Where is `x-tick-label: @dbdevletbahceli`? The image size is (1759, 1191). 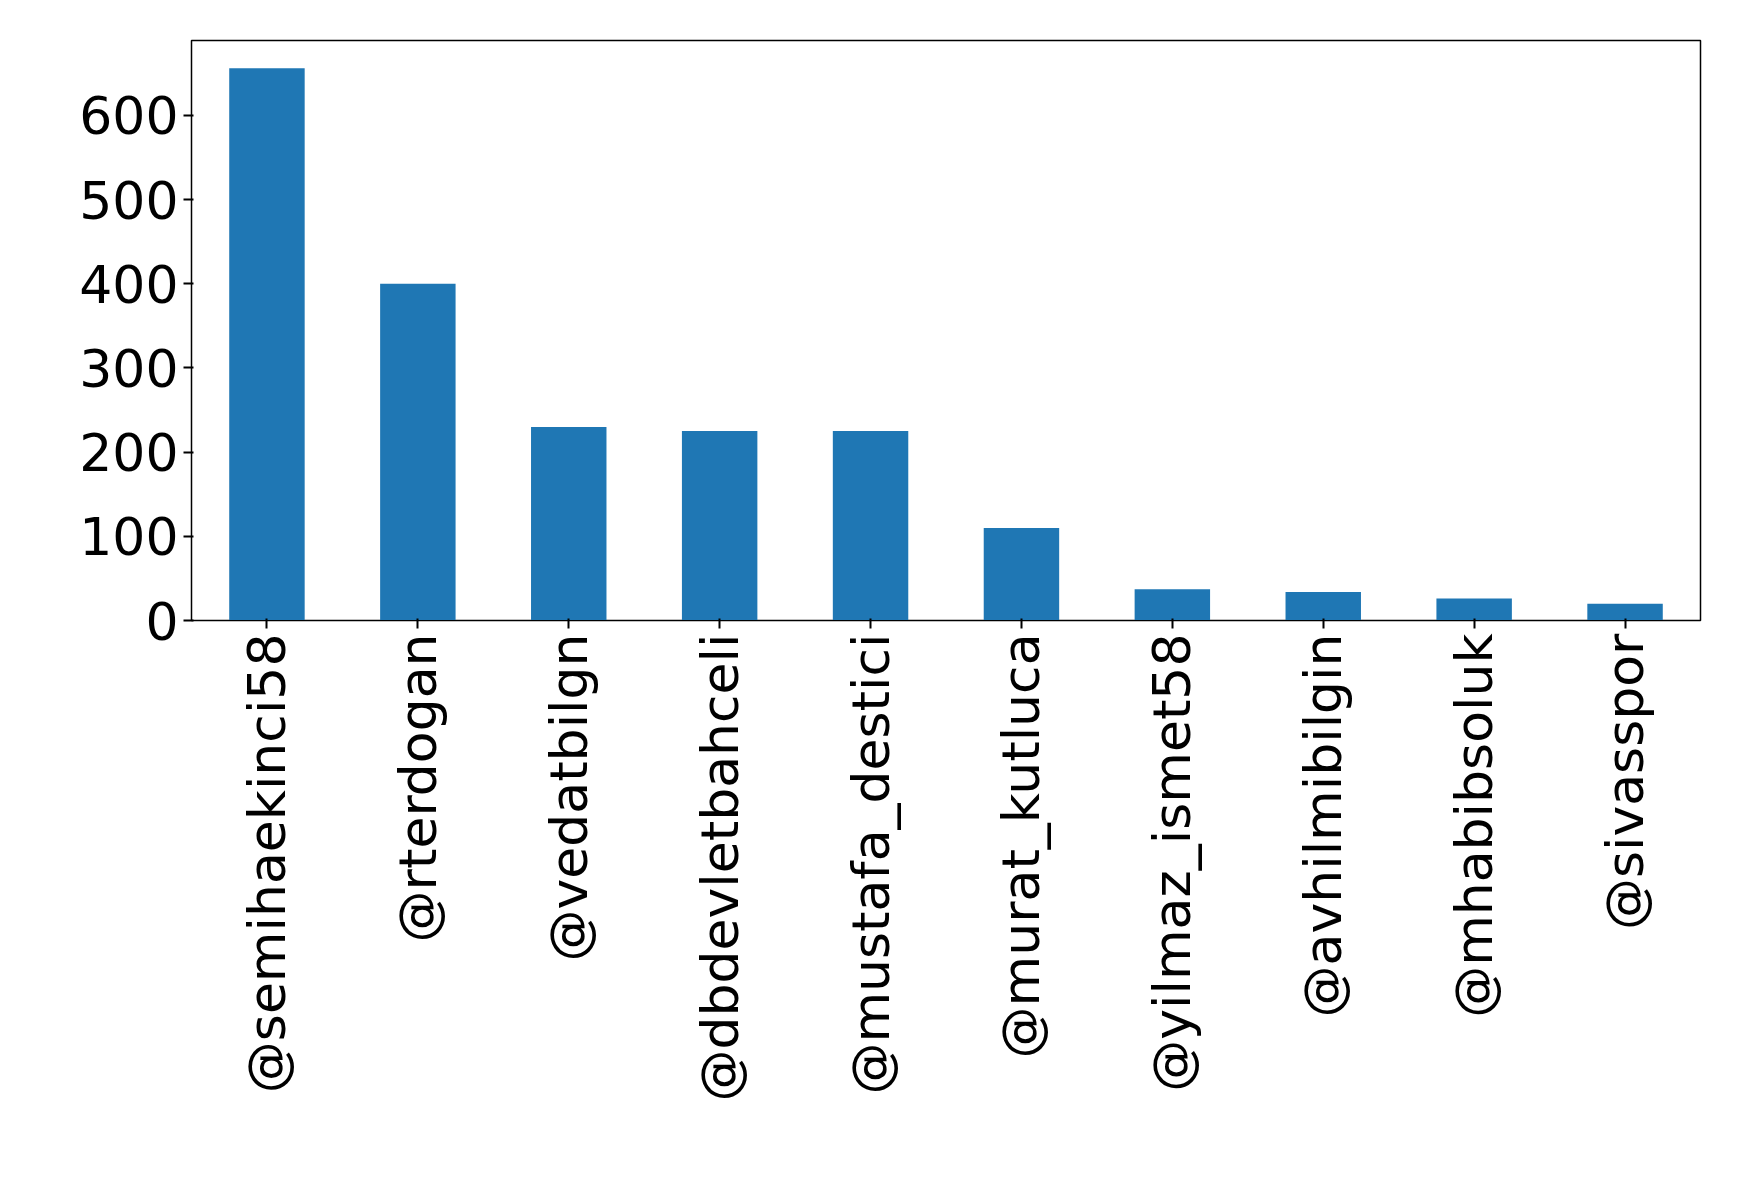 x-tick-label: @dbdevletbahceli is located at coordinates (719, 867).